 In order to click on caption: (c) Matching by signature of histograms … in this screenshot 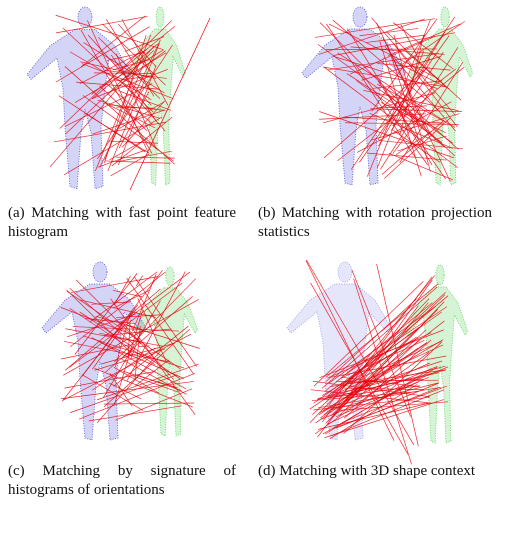, I will do `click(122, 480)`.